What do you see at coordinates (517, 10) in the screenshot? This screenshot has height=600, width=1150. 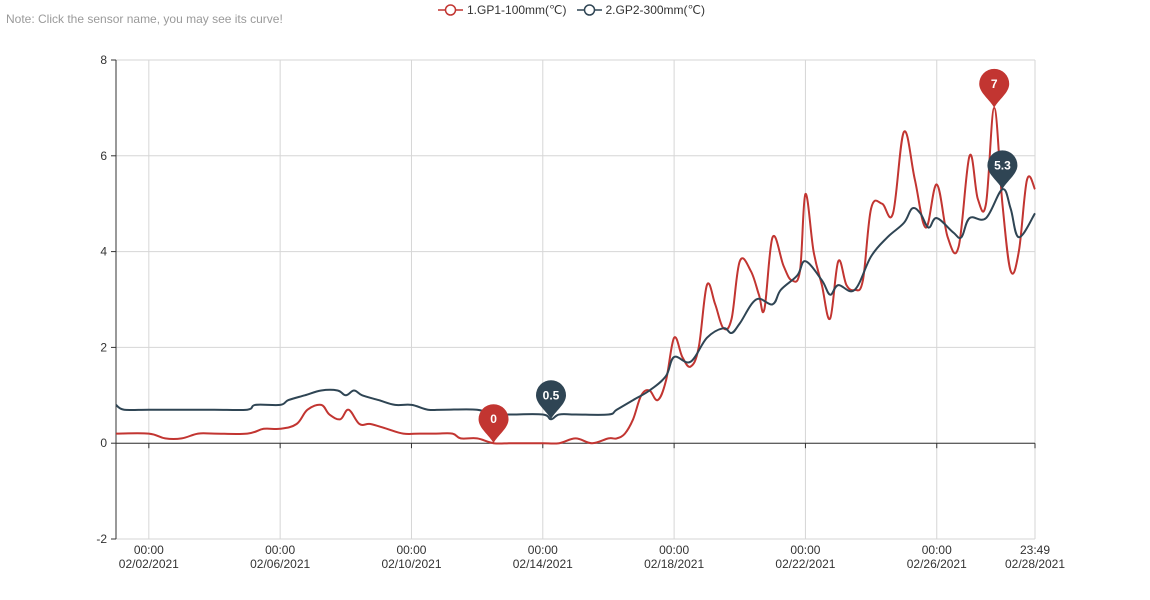 I see `legend-label-gp1: 1.GP1-100mm(℃)` at bounding box center [517, 10].